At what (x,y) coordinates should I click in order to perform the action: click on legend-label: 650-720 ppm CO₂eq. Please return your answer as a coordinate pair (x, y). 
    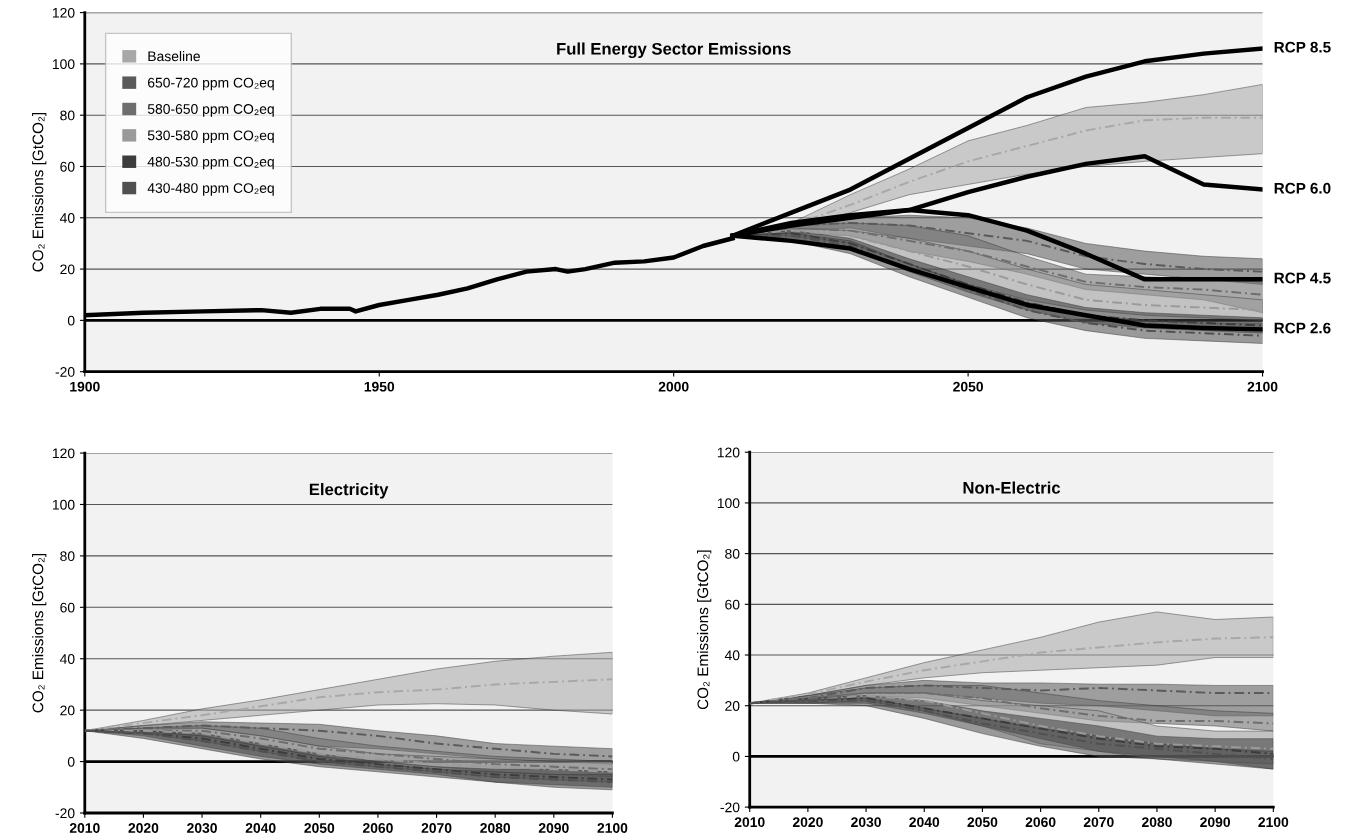
    Looking at the image, I should click on (211, 84).